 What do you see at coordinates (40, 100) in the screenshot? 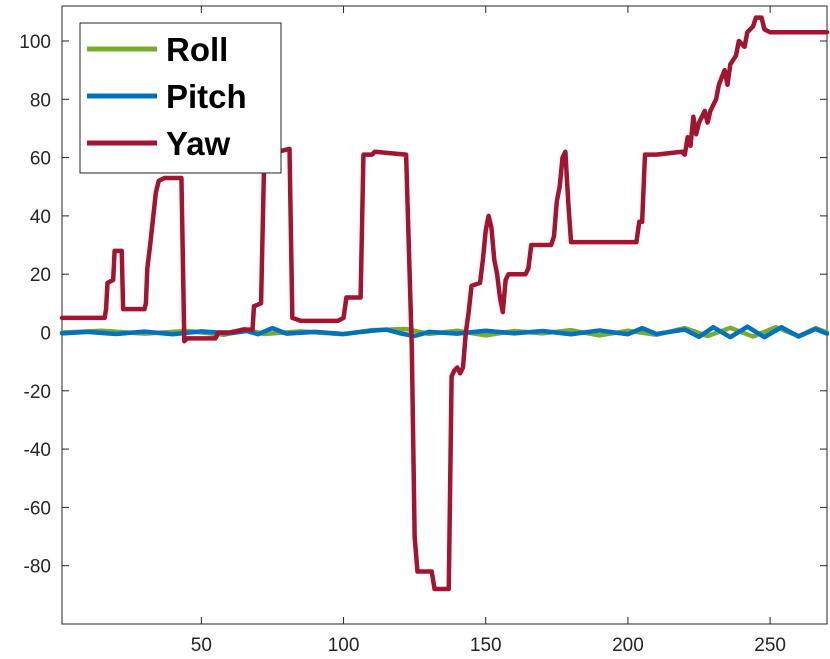
I see `y-tick-label: 80` at bounding box center [40, 100].